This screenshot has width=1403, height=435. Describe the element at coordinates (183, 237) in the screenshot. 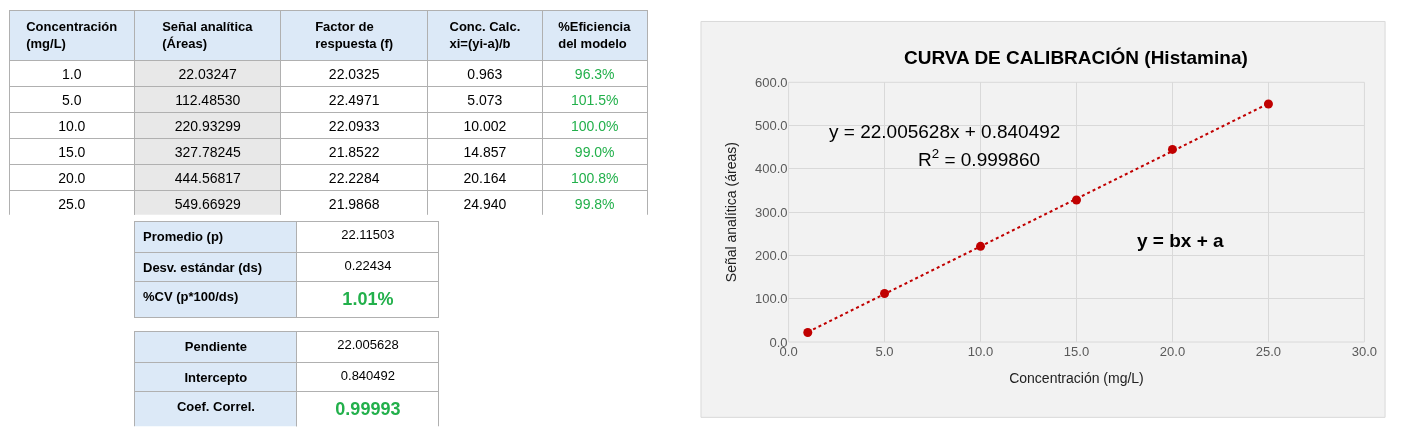

I see `text: Promedio (p)` at that location.